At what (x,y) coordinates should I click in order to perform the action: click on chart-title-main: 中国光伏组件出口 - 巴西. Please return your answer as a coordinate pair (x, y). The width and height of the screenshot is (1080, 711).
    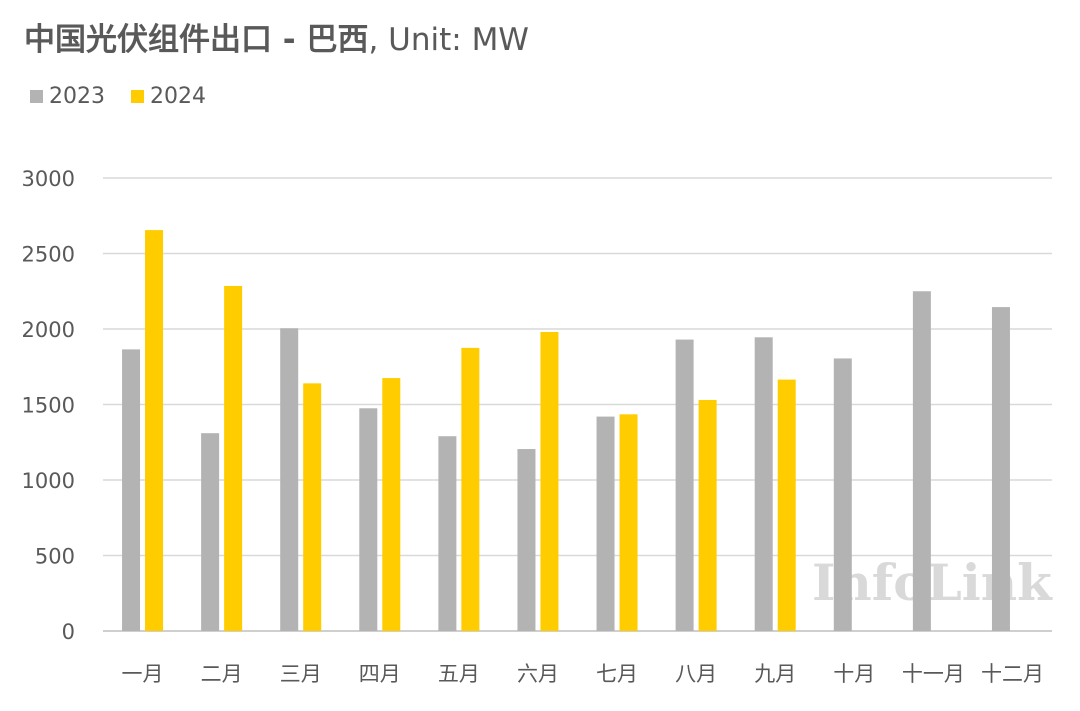
    Looking at the image, I should click on (196, 40).